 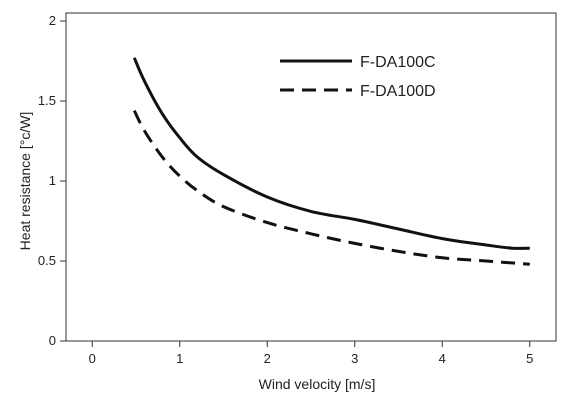 I want to click on y-tick-label: 1.5, so click(x=47, y=100).